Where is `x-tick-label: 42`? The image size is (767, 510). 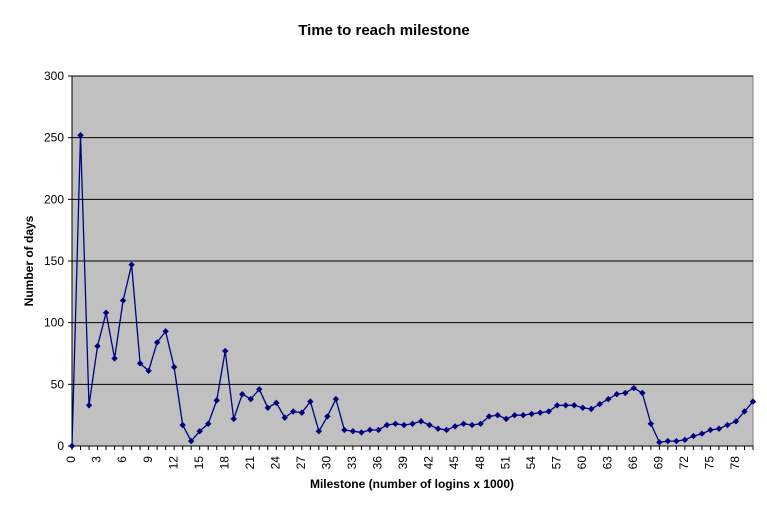
x-tick-label: 42 is located at coordinates (429, 463).